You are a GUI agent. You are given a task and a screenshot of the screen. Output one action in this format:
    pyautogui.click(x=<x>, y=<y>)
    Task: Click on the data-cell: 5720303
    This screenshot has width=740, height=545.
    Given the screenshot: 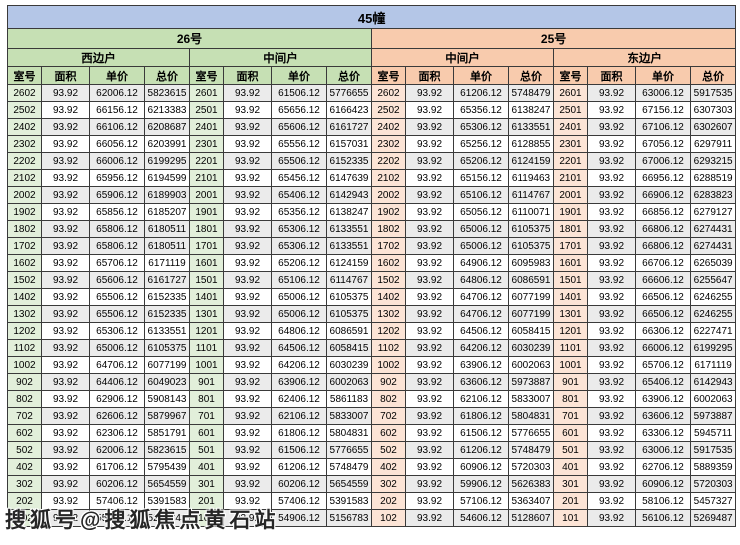 What is the action you would take?
    pyautogui.click(x=713, y=484)
    